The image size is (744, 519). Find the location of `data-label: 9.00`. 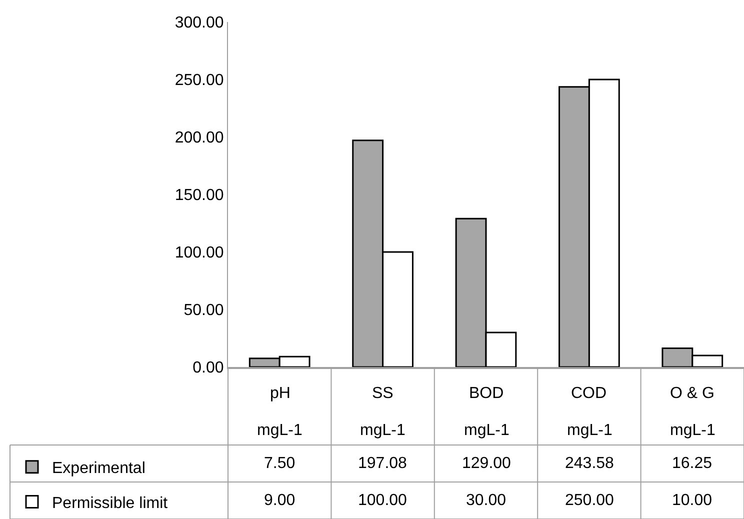

data-label: 9.00 is located at coordinates (280, 500).